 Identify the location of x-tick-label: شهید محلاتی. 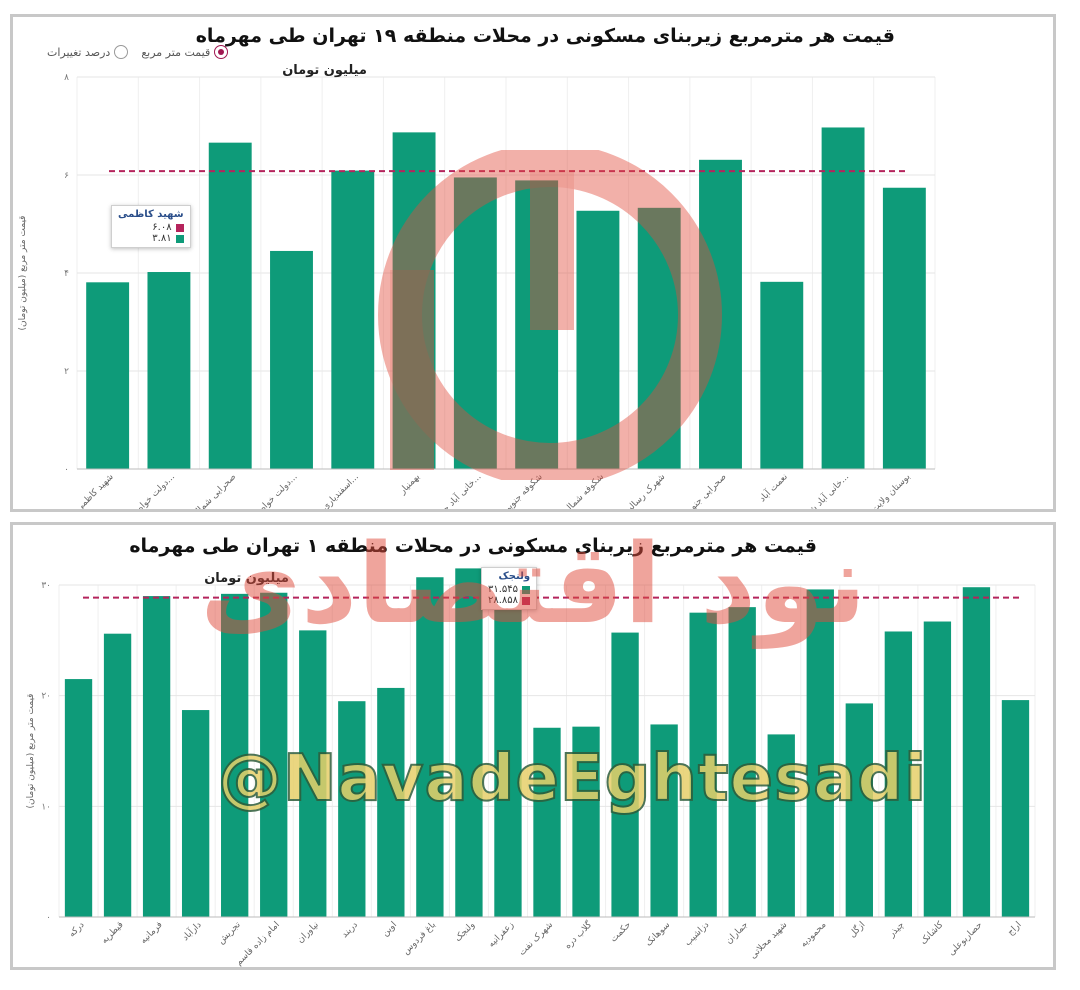
(768, 940).